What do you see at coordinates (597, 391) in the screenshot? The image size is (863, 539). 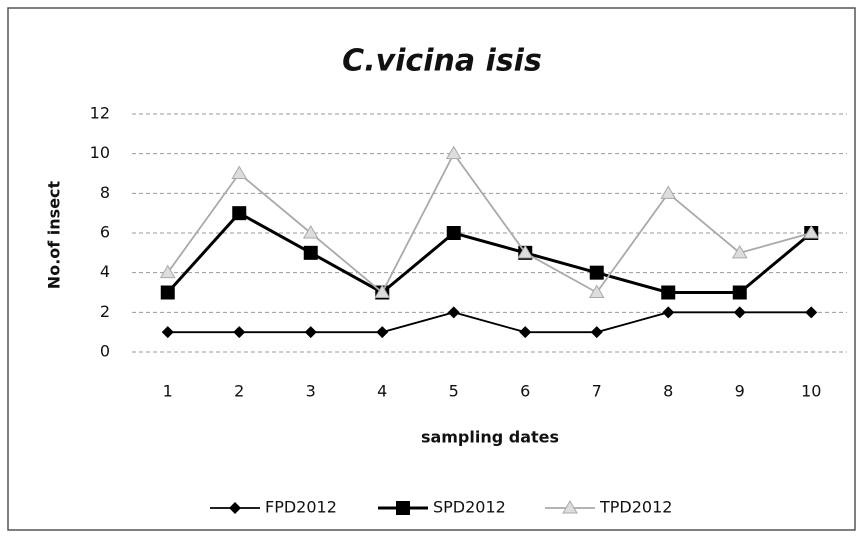 I see `x-tick-label: 7` at bounding box center [597, 391].